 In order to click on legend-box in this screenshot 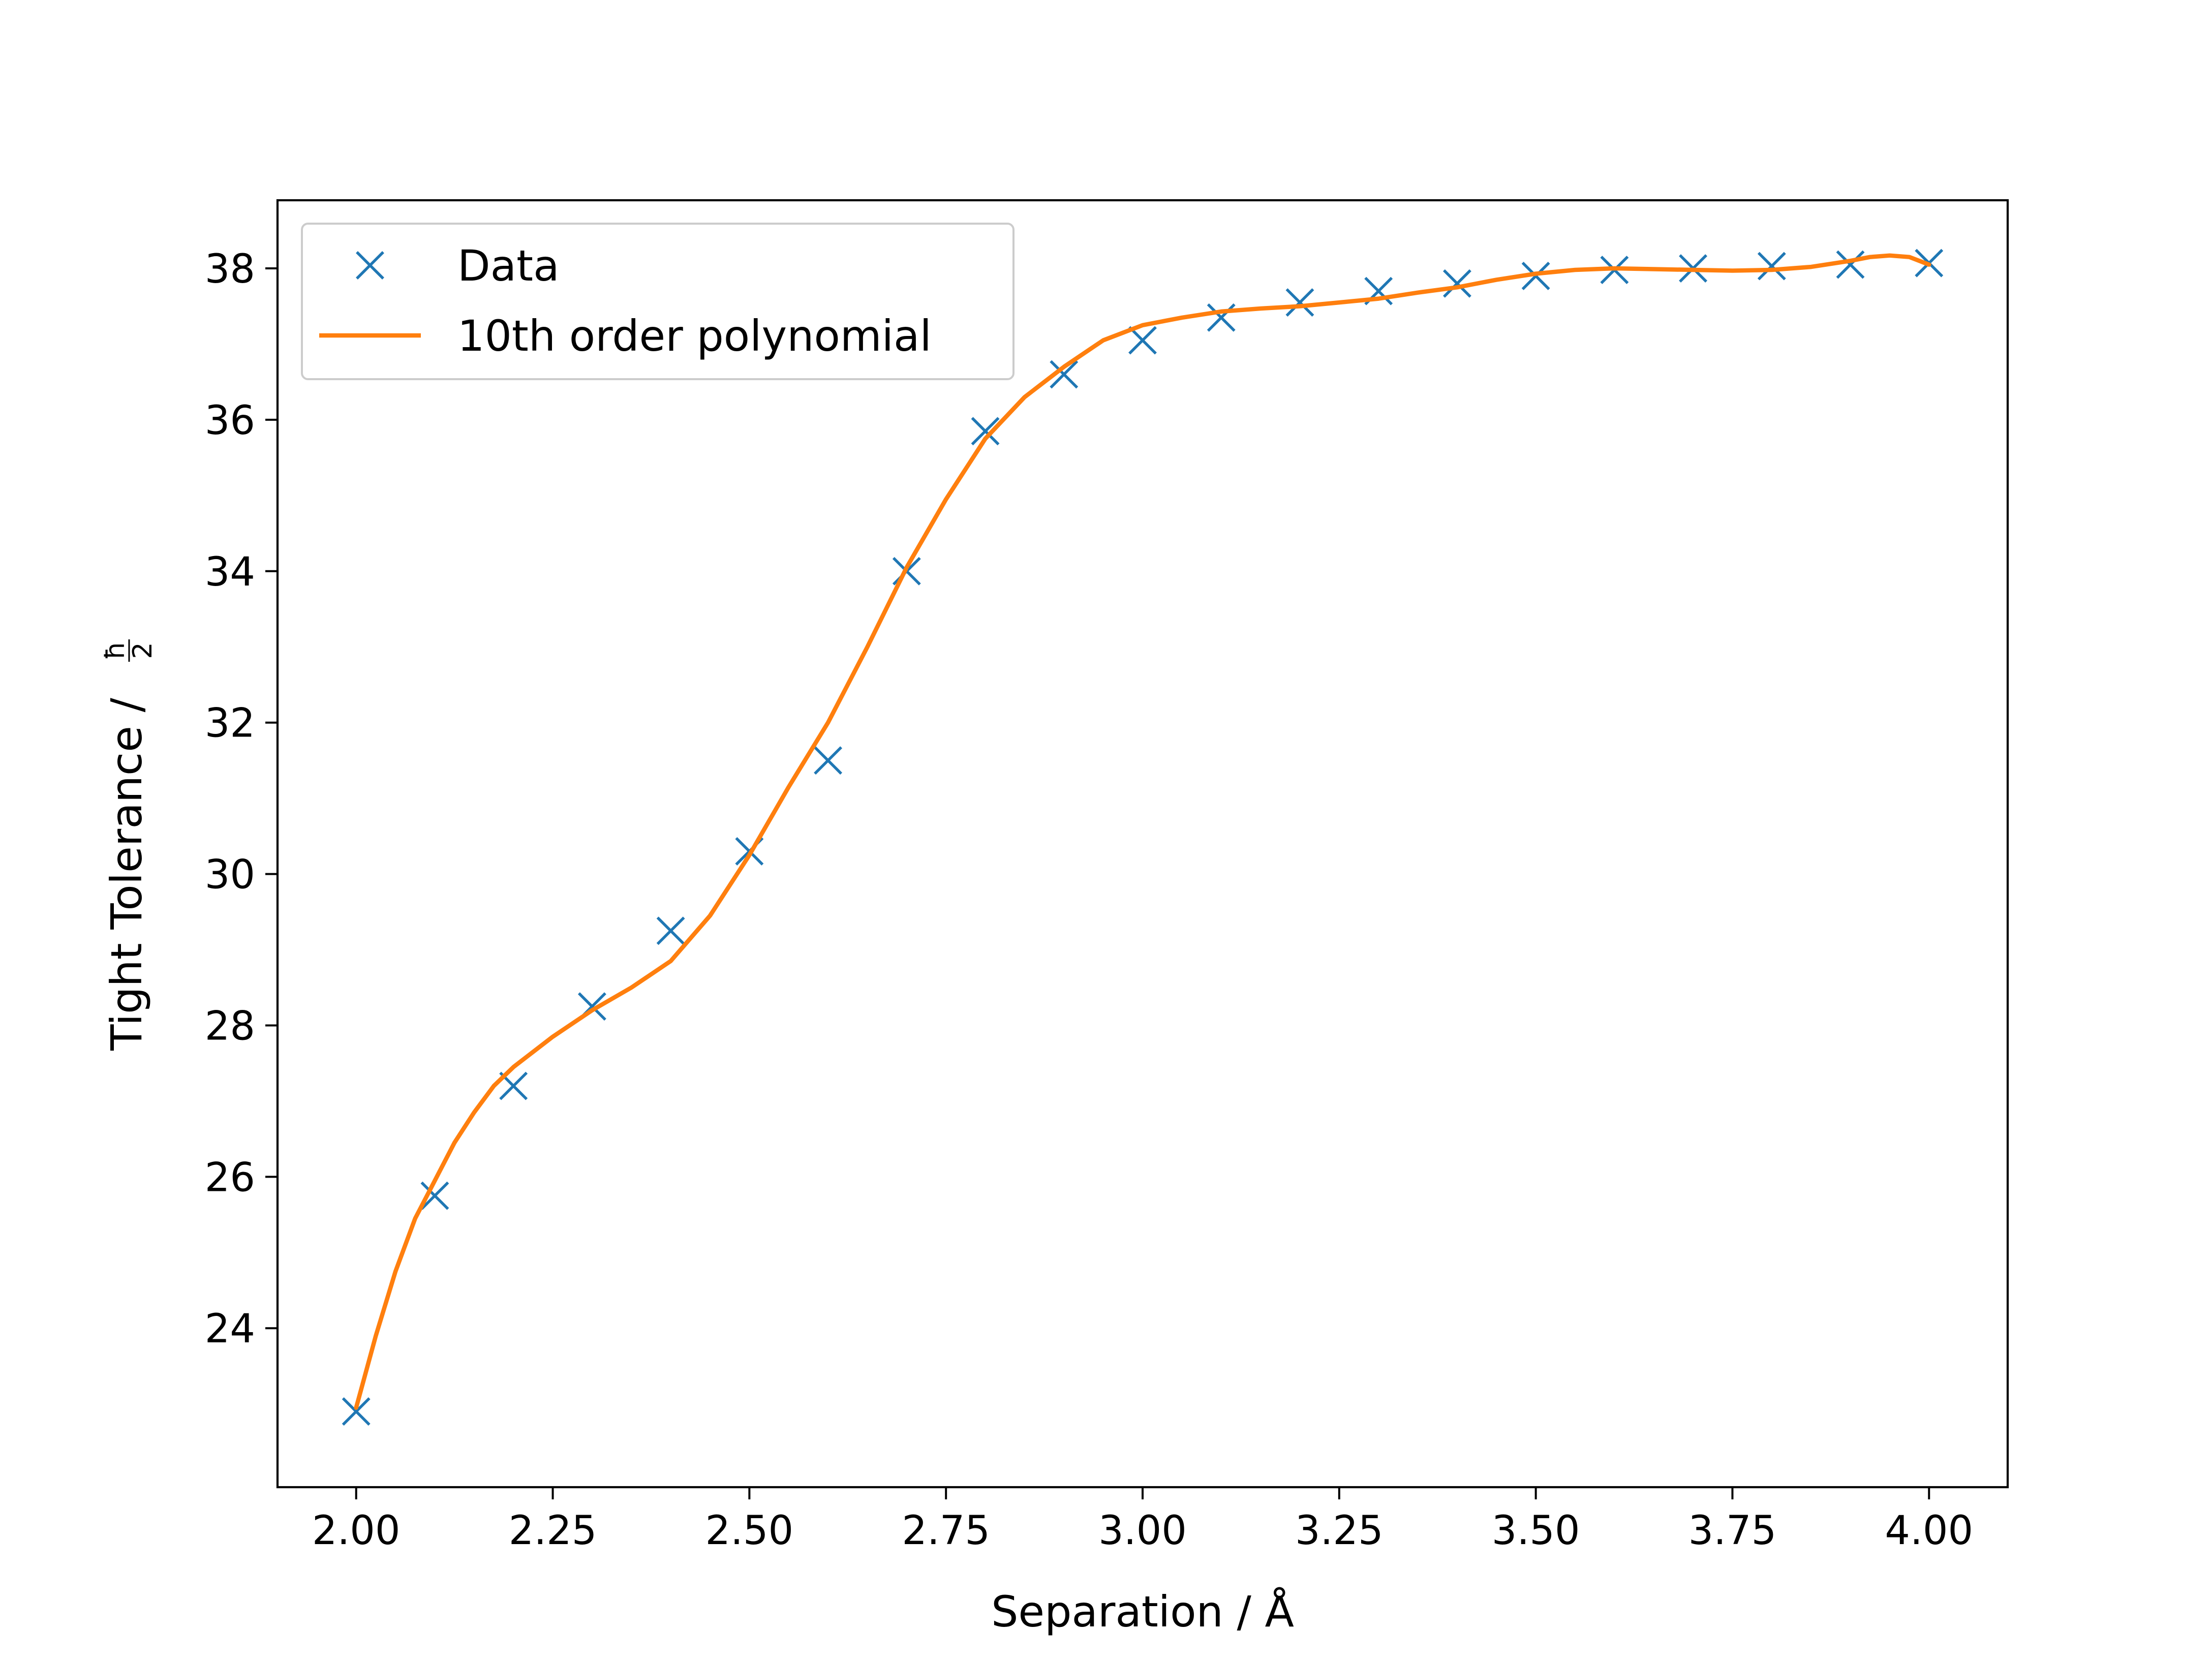, I will do `click(658, 302)`.